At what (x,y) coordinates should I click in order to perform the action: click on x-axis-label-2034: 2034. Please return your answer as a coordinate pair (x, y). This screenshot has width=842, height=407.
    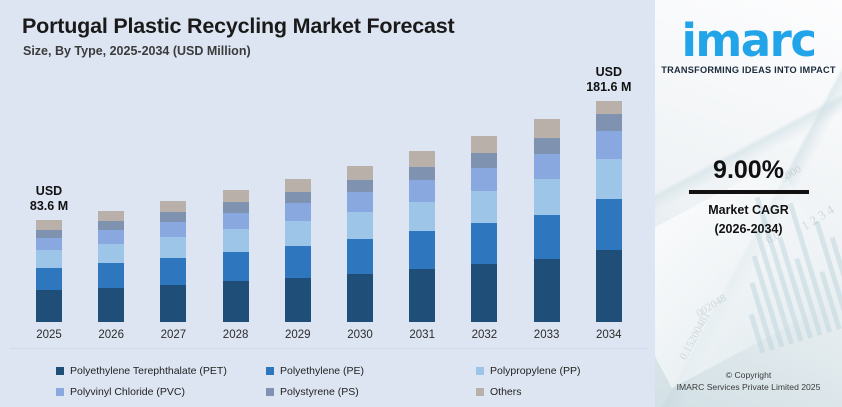
    Looking at the image, I should click on (609, 335).